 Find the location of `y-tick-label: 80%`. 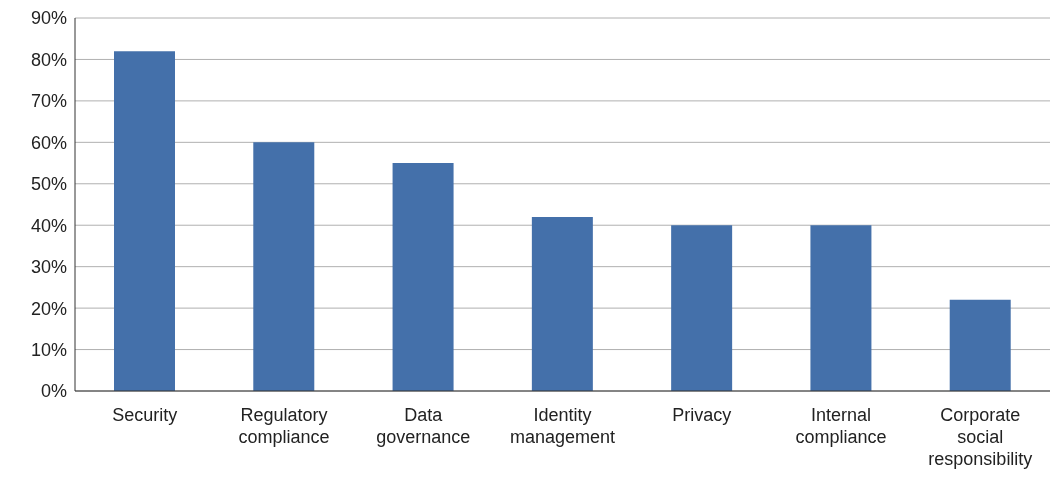

y-tick-label: 80% is located at coordinates (48, 59).